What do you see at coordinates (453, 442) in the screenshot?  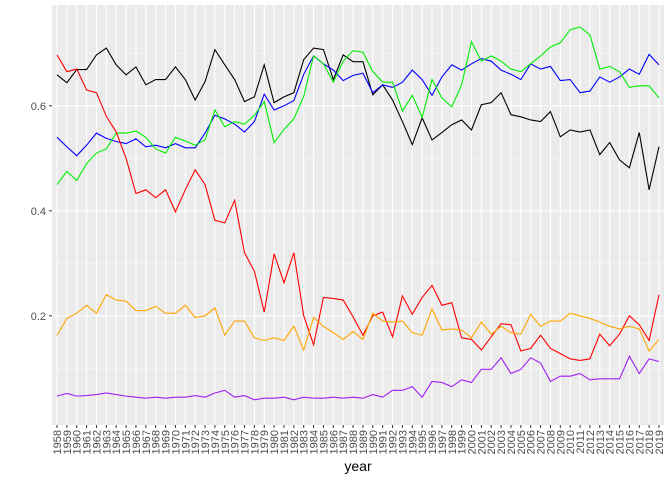 I see `x-tick-label: 1998` at bounding box center [453, 442].